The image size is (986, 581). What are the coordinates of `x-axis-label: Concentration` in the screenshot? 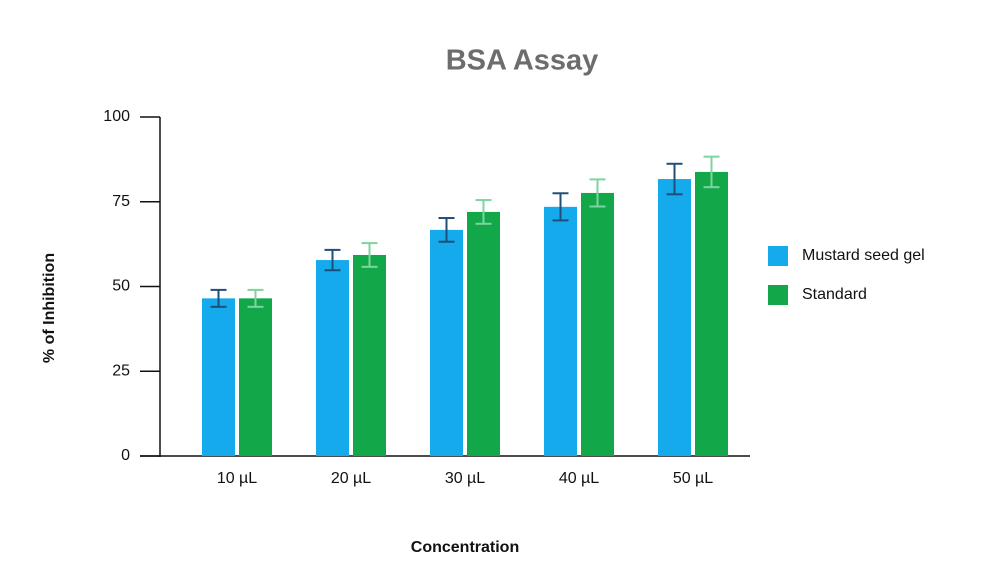 It's located at (465, 547).